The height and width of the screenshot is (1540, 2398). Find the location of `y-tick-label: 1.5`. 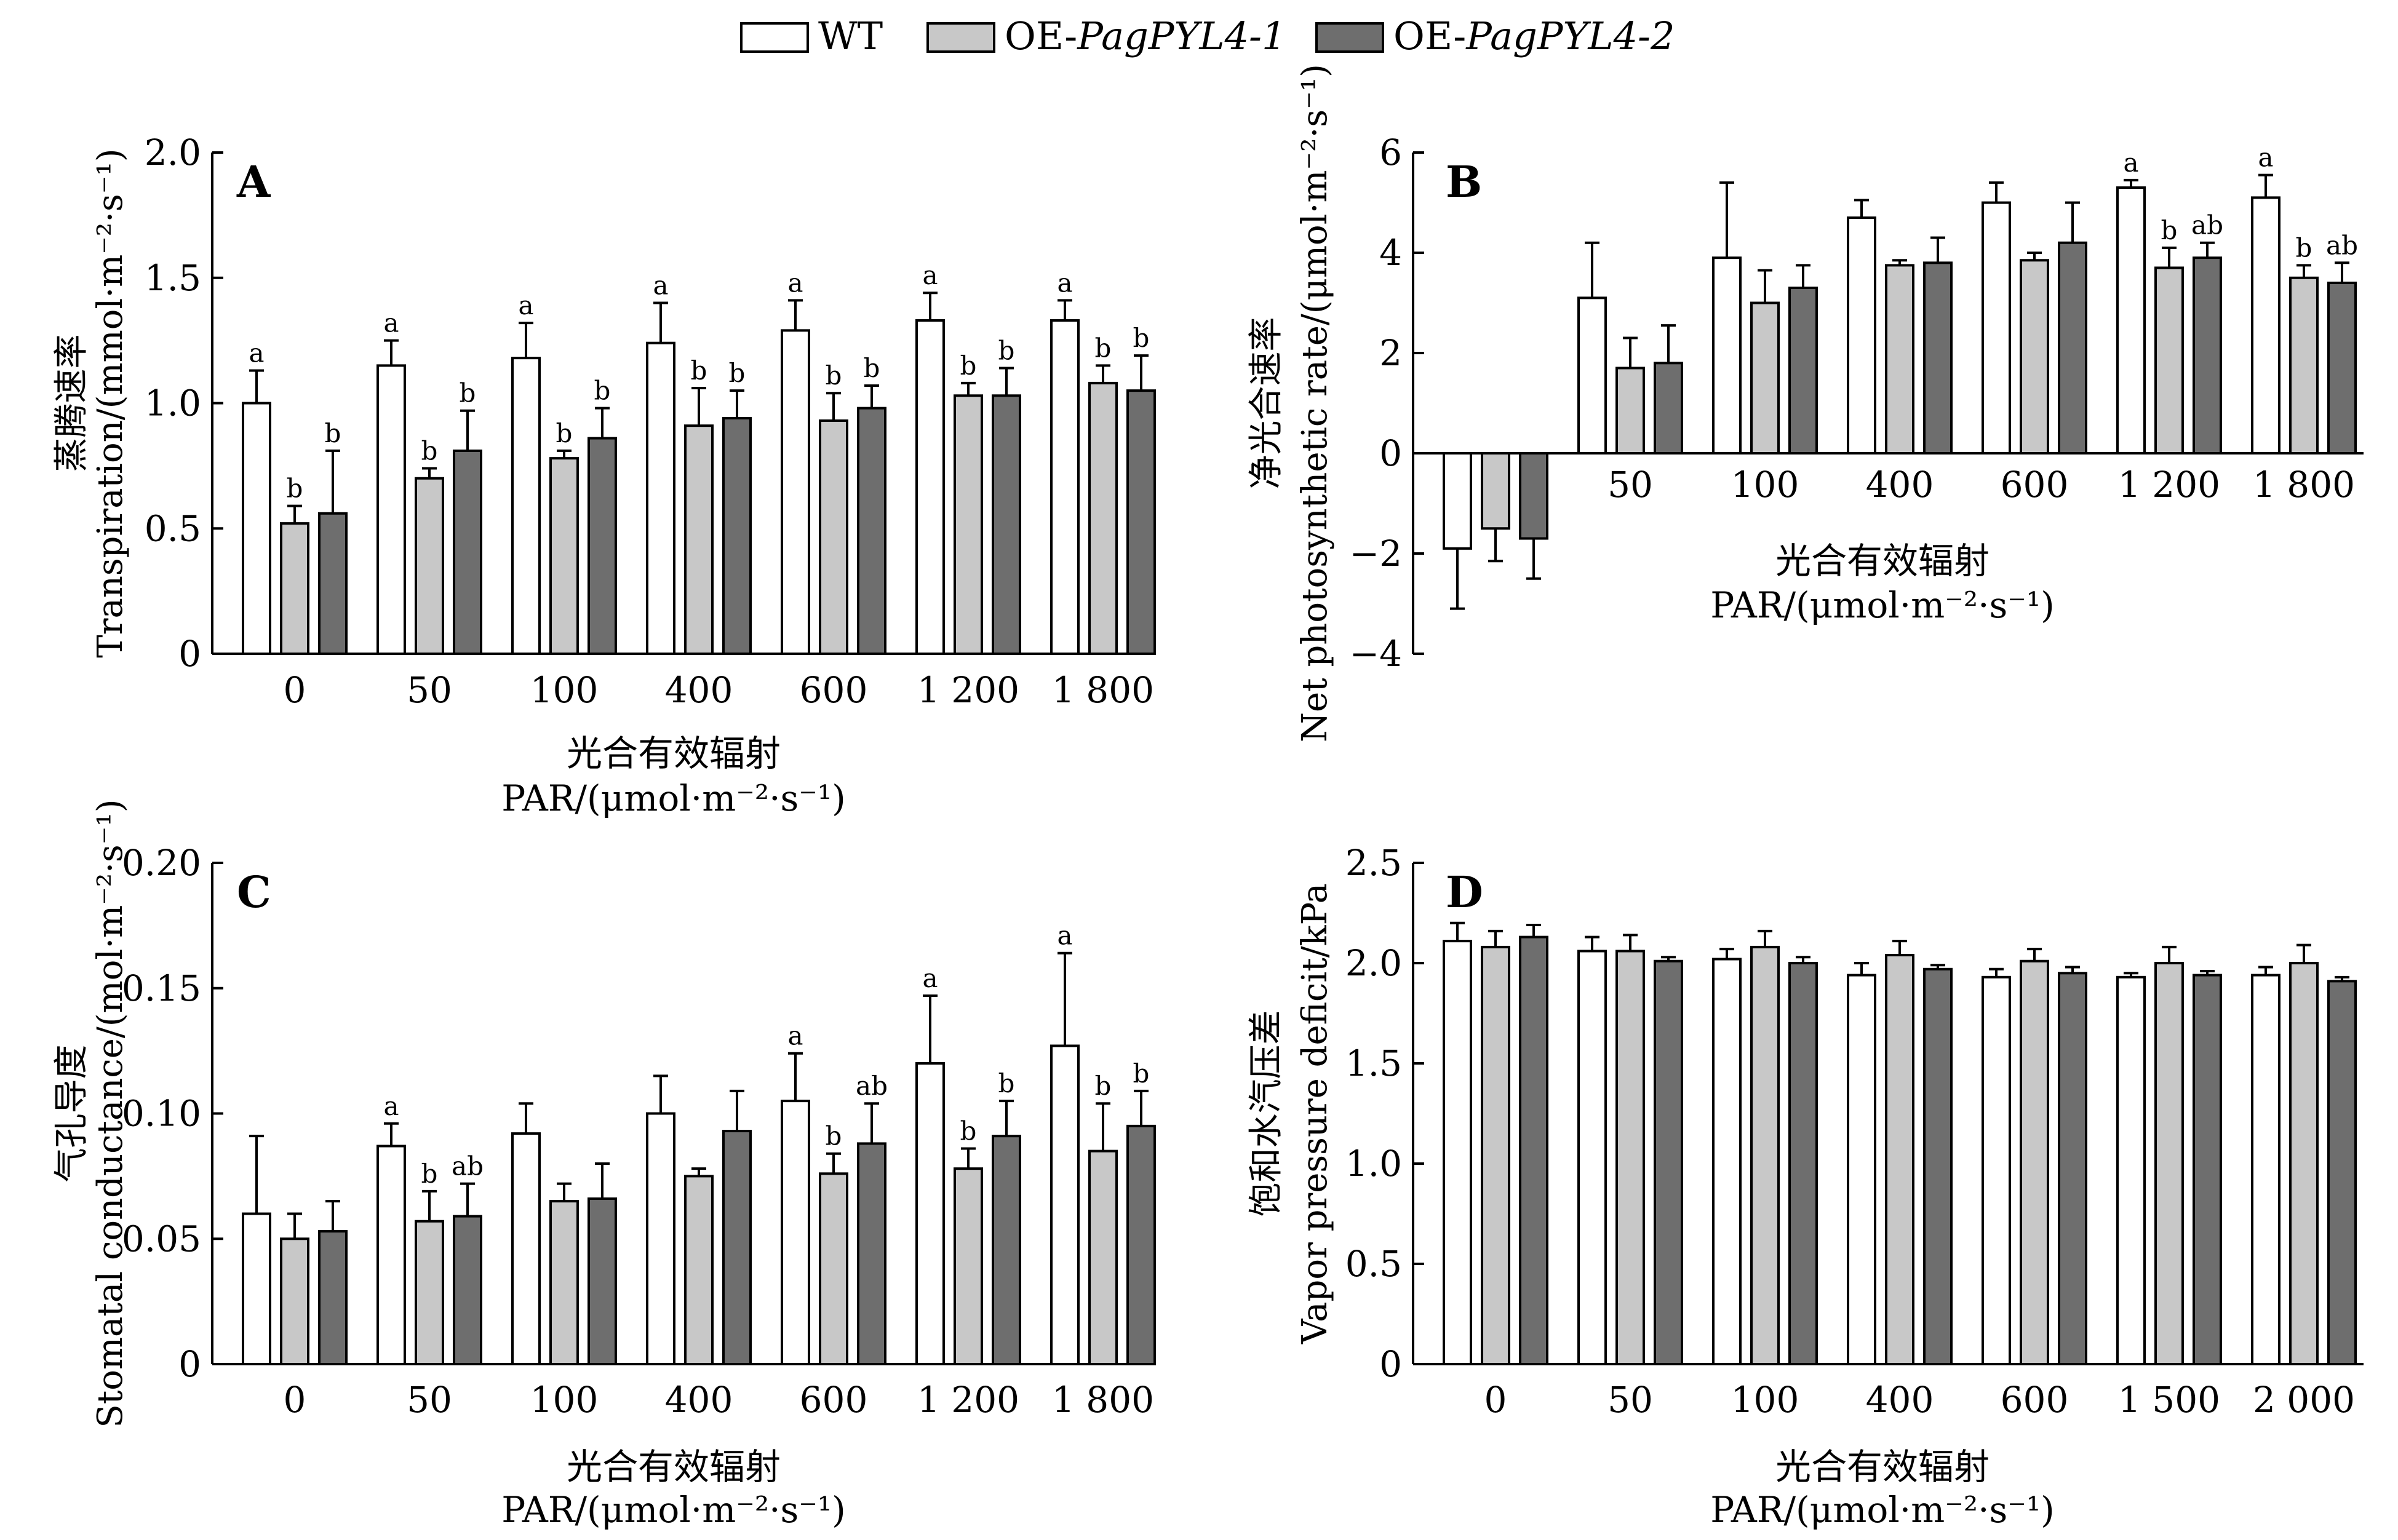

y-tick-label: 1.5 is located at coordinates (173, 278).